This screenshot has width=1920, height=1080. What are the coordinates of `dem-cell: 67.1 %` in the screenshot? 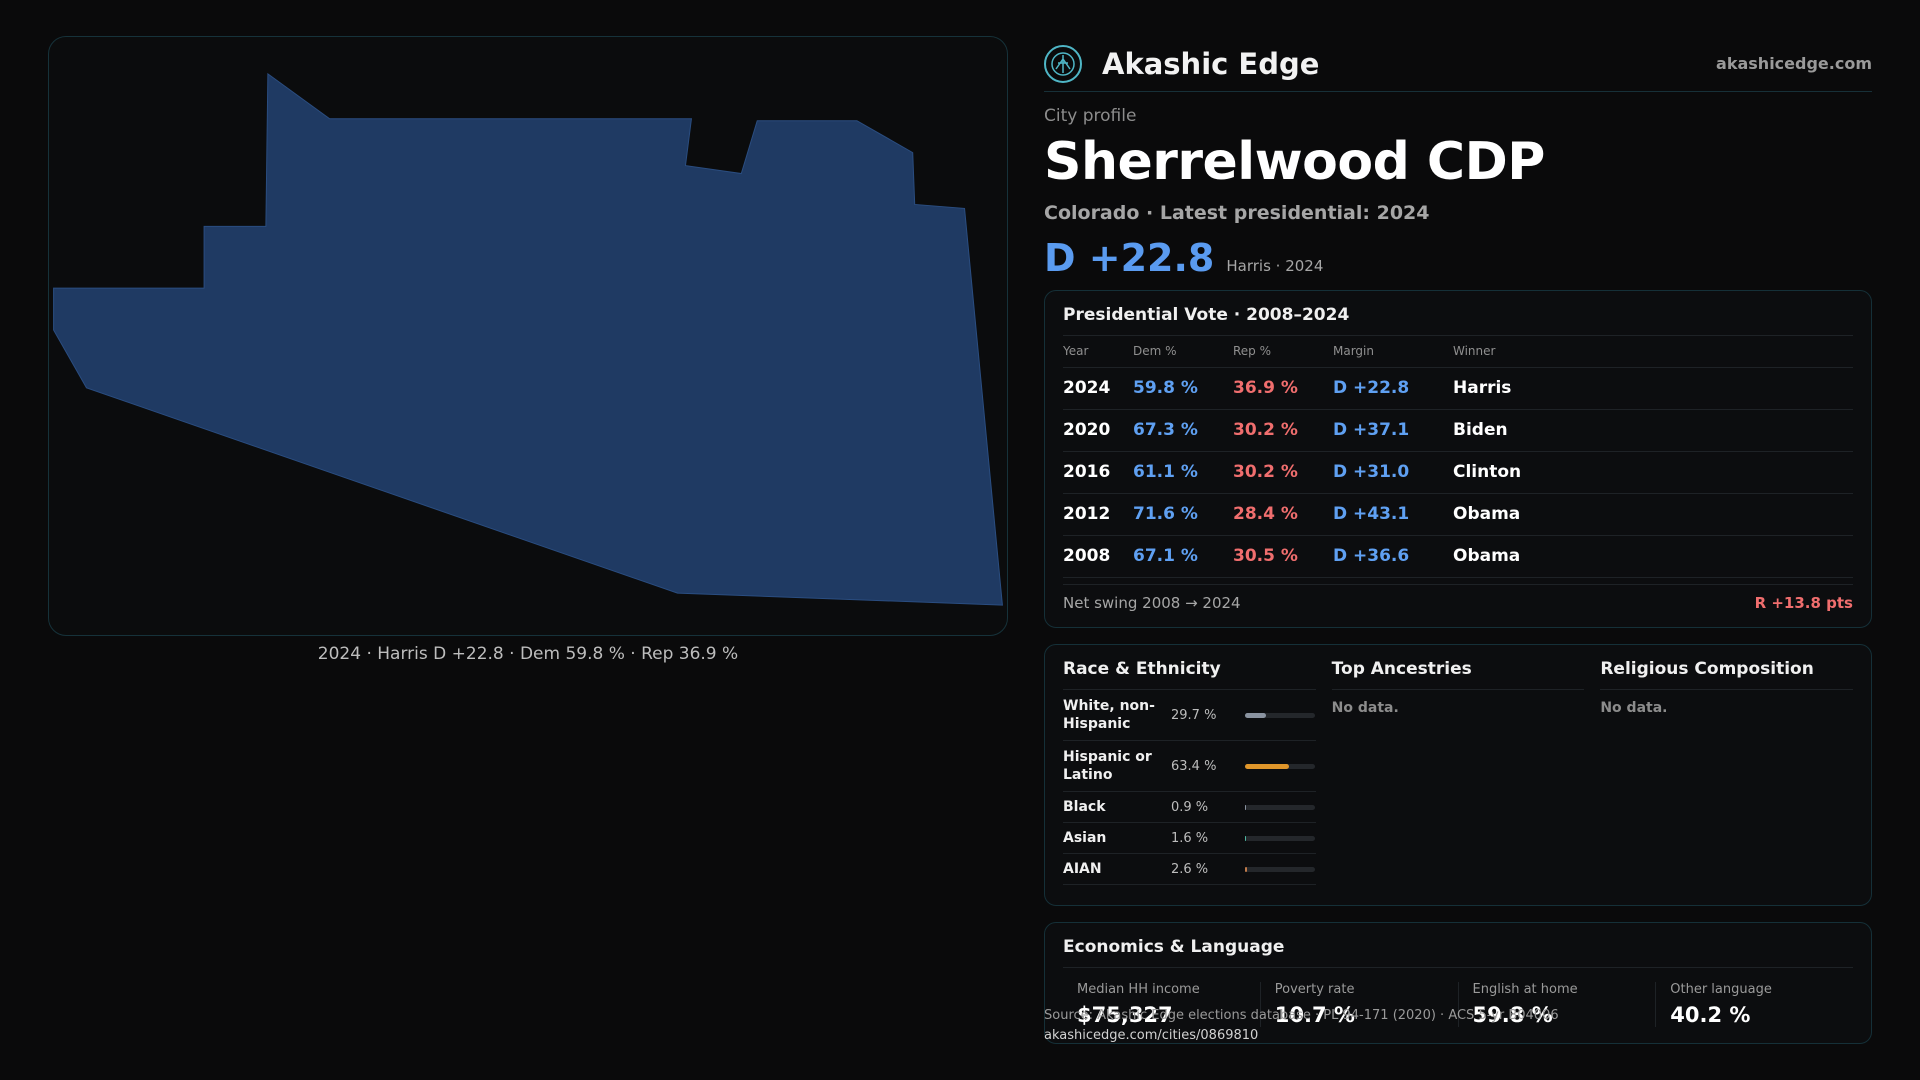 It's located at (1183, 556).